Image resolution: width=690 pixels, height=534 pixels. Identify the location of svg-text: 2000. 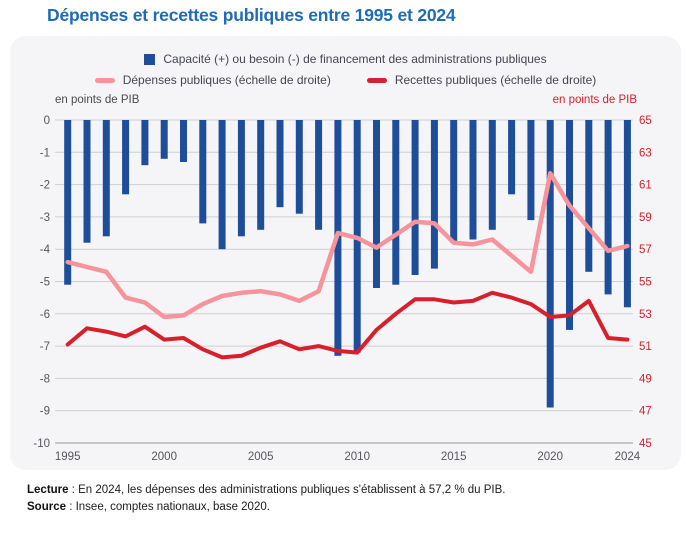
(164, 457).